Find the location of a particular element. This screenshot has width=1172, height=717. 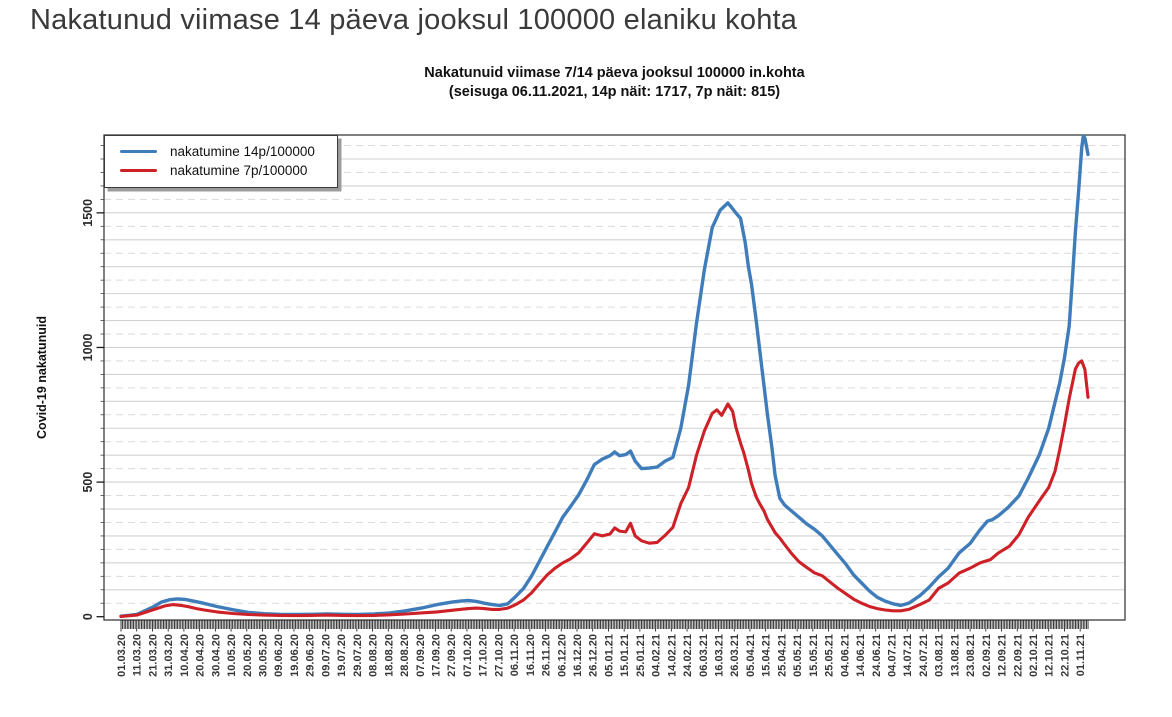

x-tick-label: 06.03.21 is located at coordinates (704, 655).